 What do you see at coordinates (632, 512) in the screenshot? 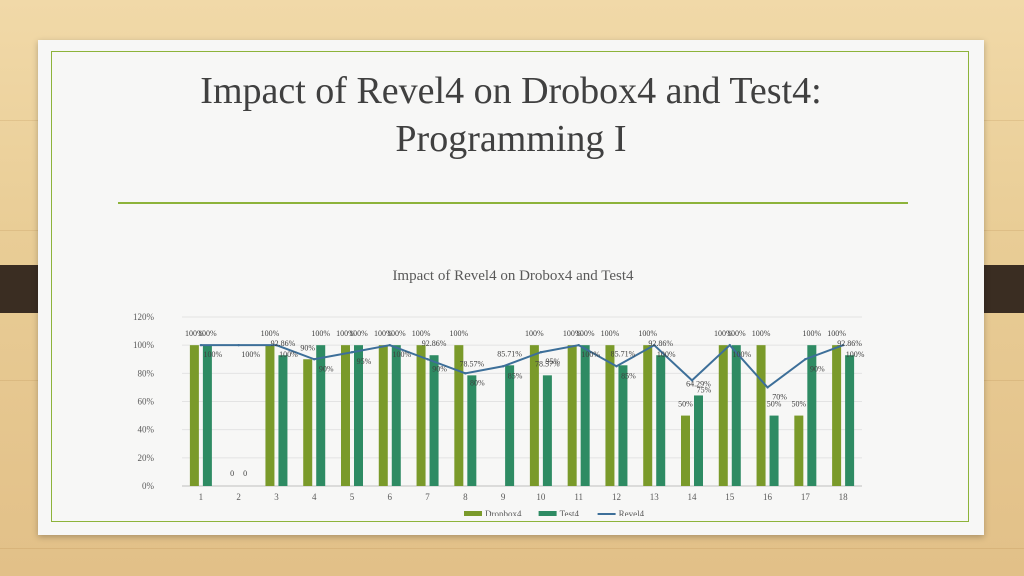
I see `legend-revel-label: Revel4` at bounding box center [632, 512].